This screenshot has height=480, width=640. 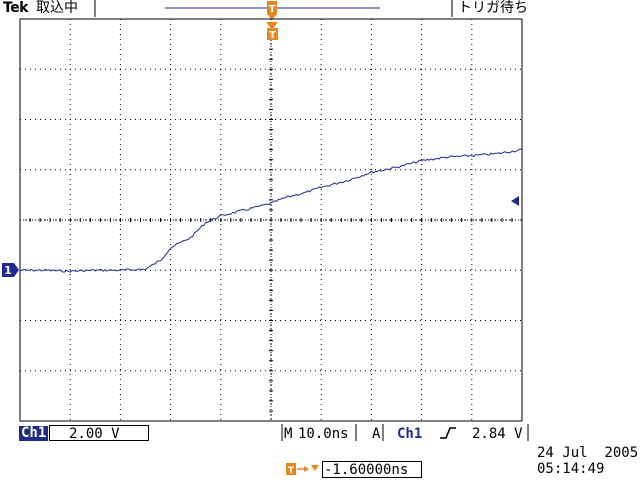 What do you see at coordinates (497, 434) in the screenshot?
I see `trigger-level: 2.84 V` at bounding box center [497, 434].